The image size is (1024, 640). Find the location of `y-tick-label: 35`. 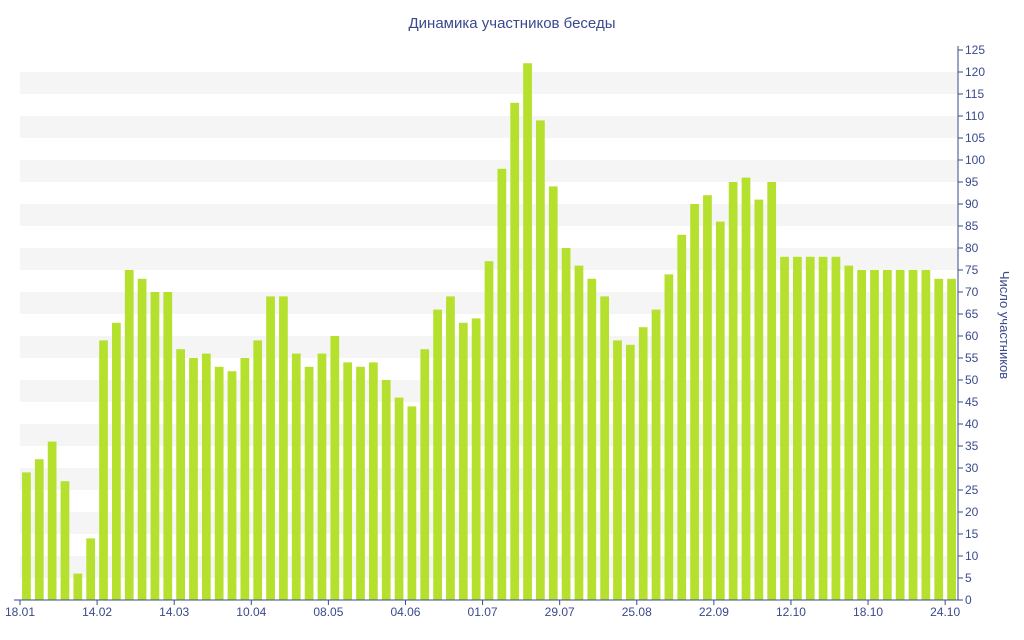

y-tick-label: 35 is located at coordinates (972, 446).